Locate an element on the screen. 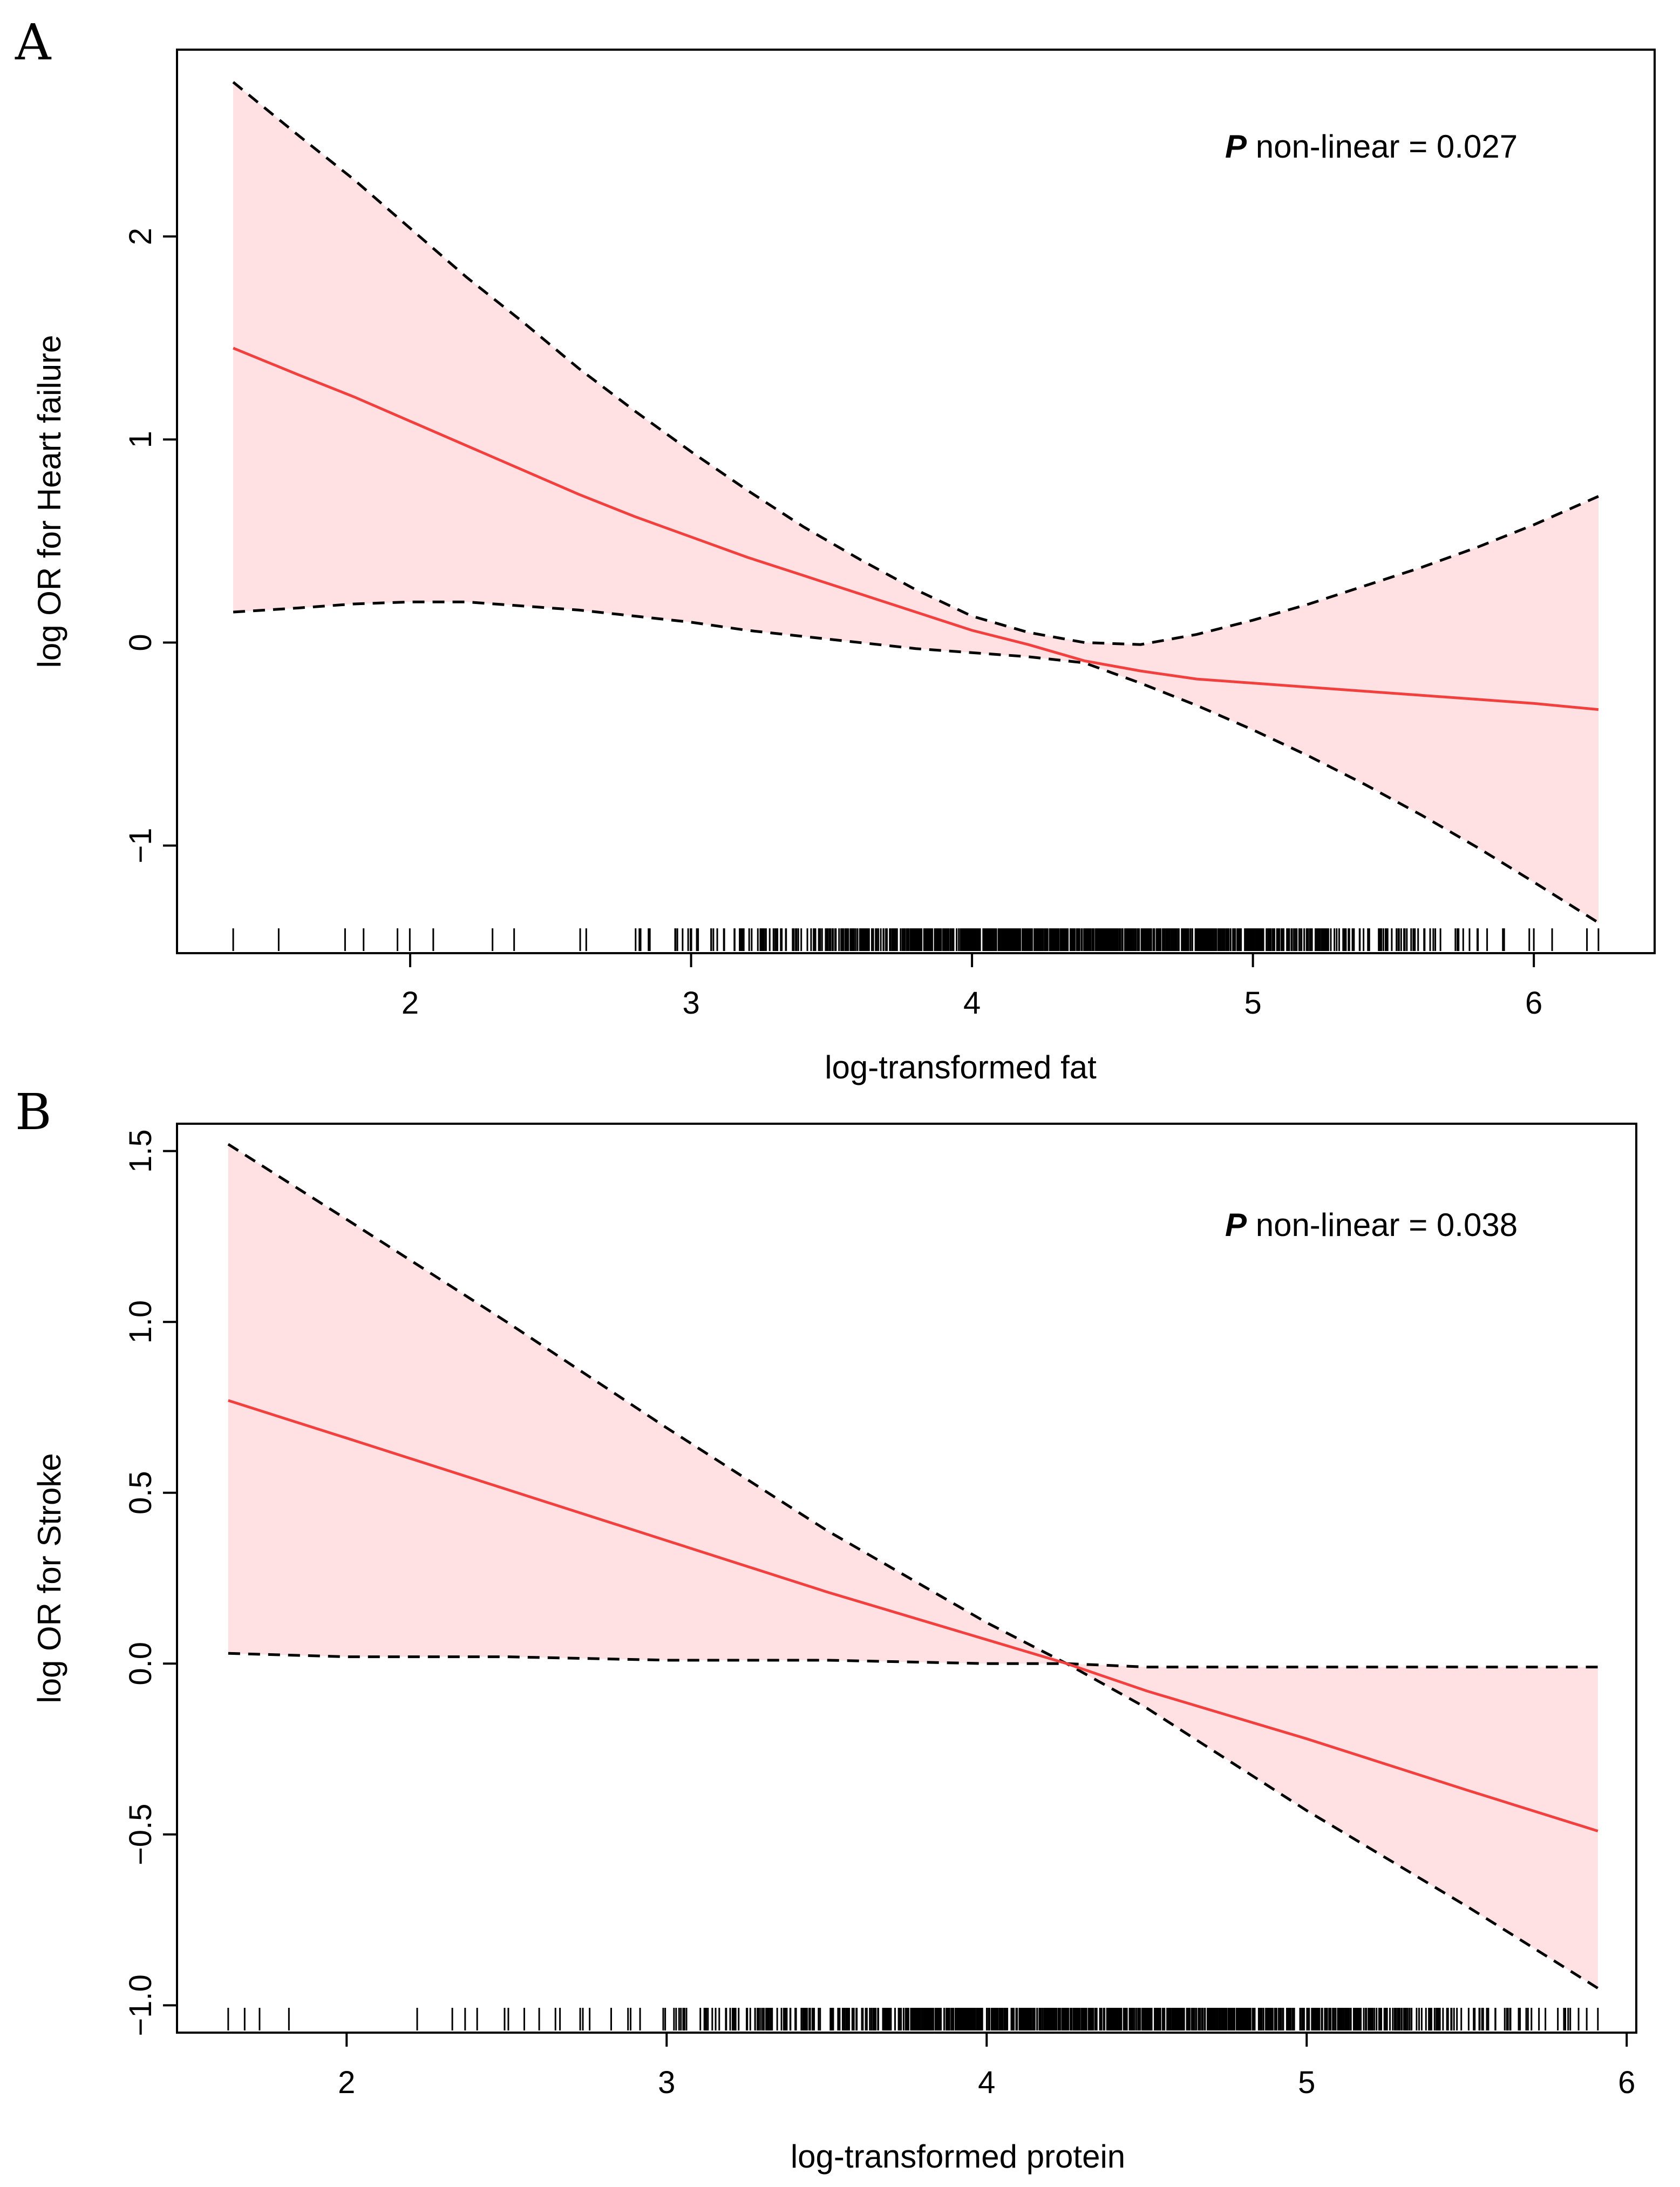  panel-b-x-tick-label: 3 is located at coordinates (666, 2082).